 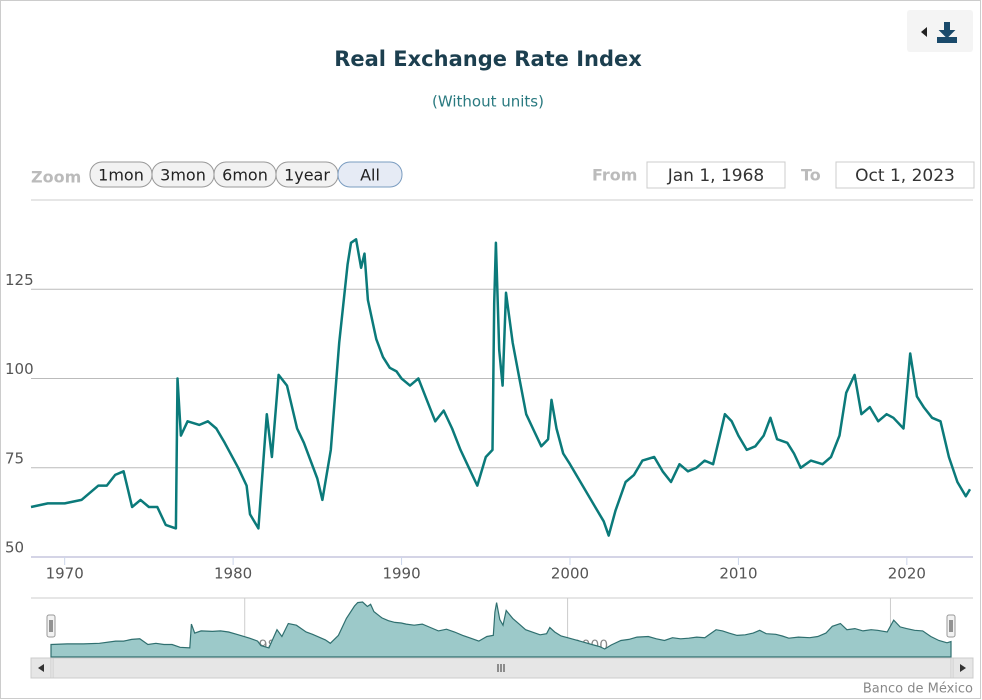 I want to click on to-value: Oct 1, 2023, so click(x=905, y=176).